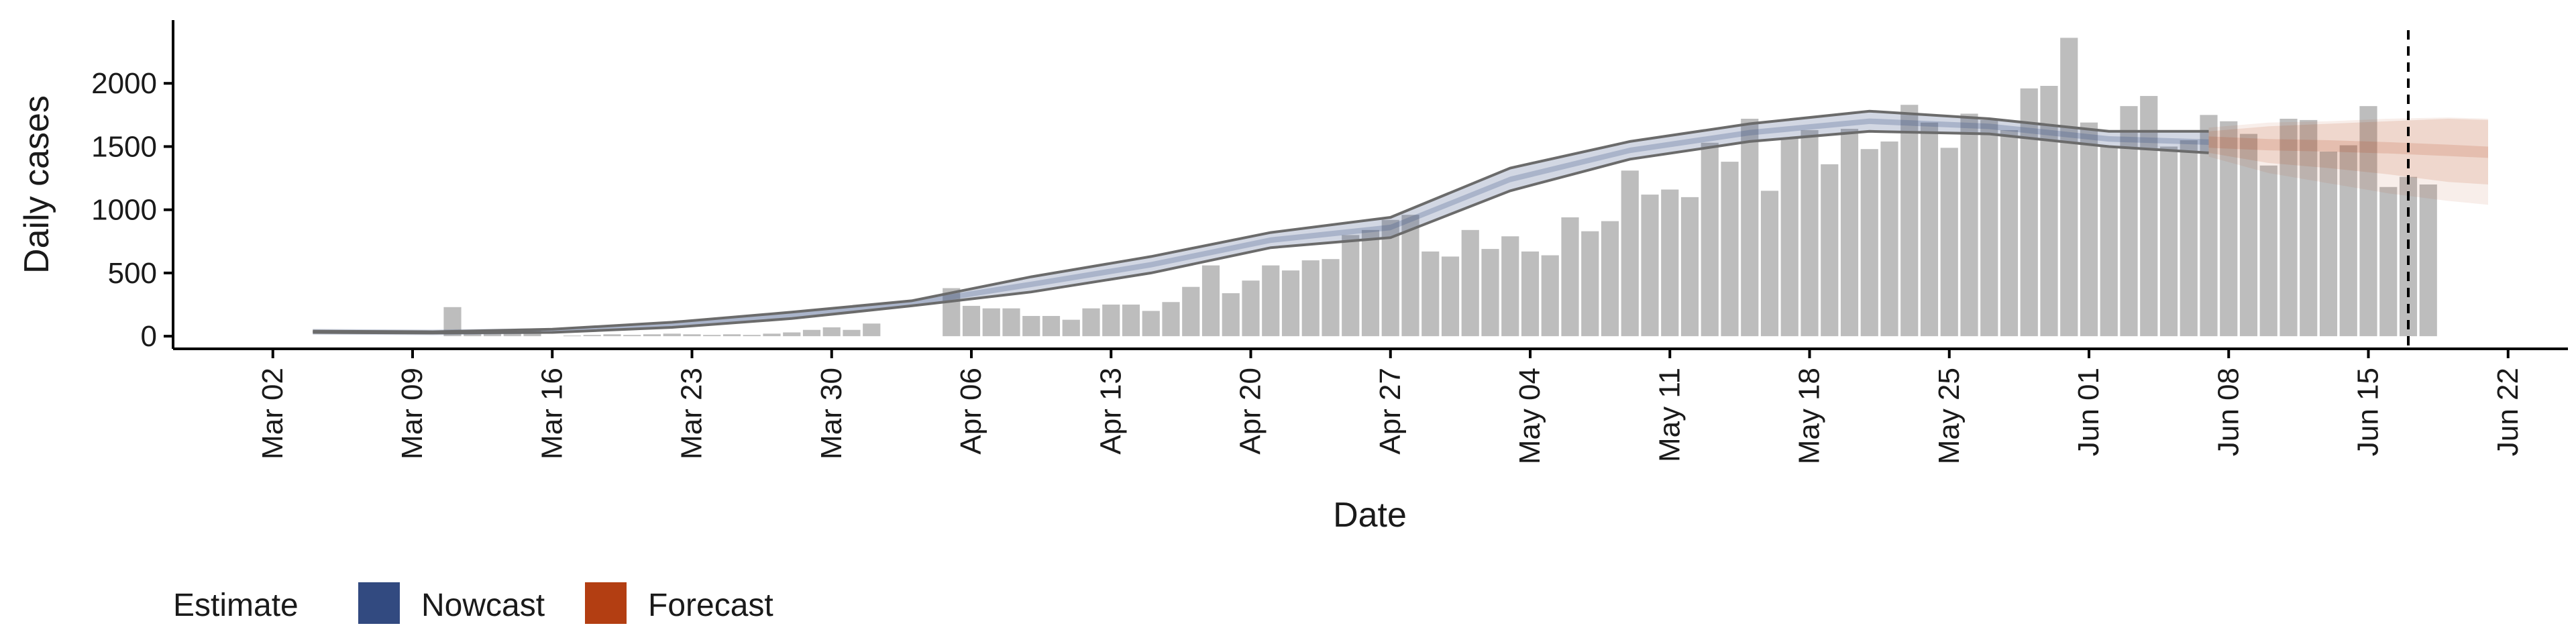 Image resolution: width=2576 pixels, height=644 pixels. What do you see at coordinates (1110, 411) in the screenshot?
I see `x-tick-label: Apr 13` at bounding box center [1110, 411].